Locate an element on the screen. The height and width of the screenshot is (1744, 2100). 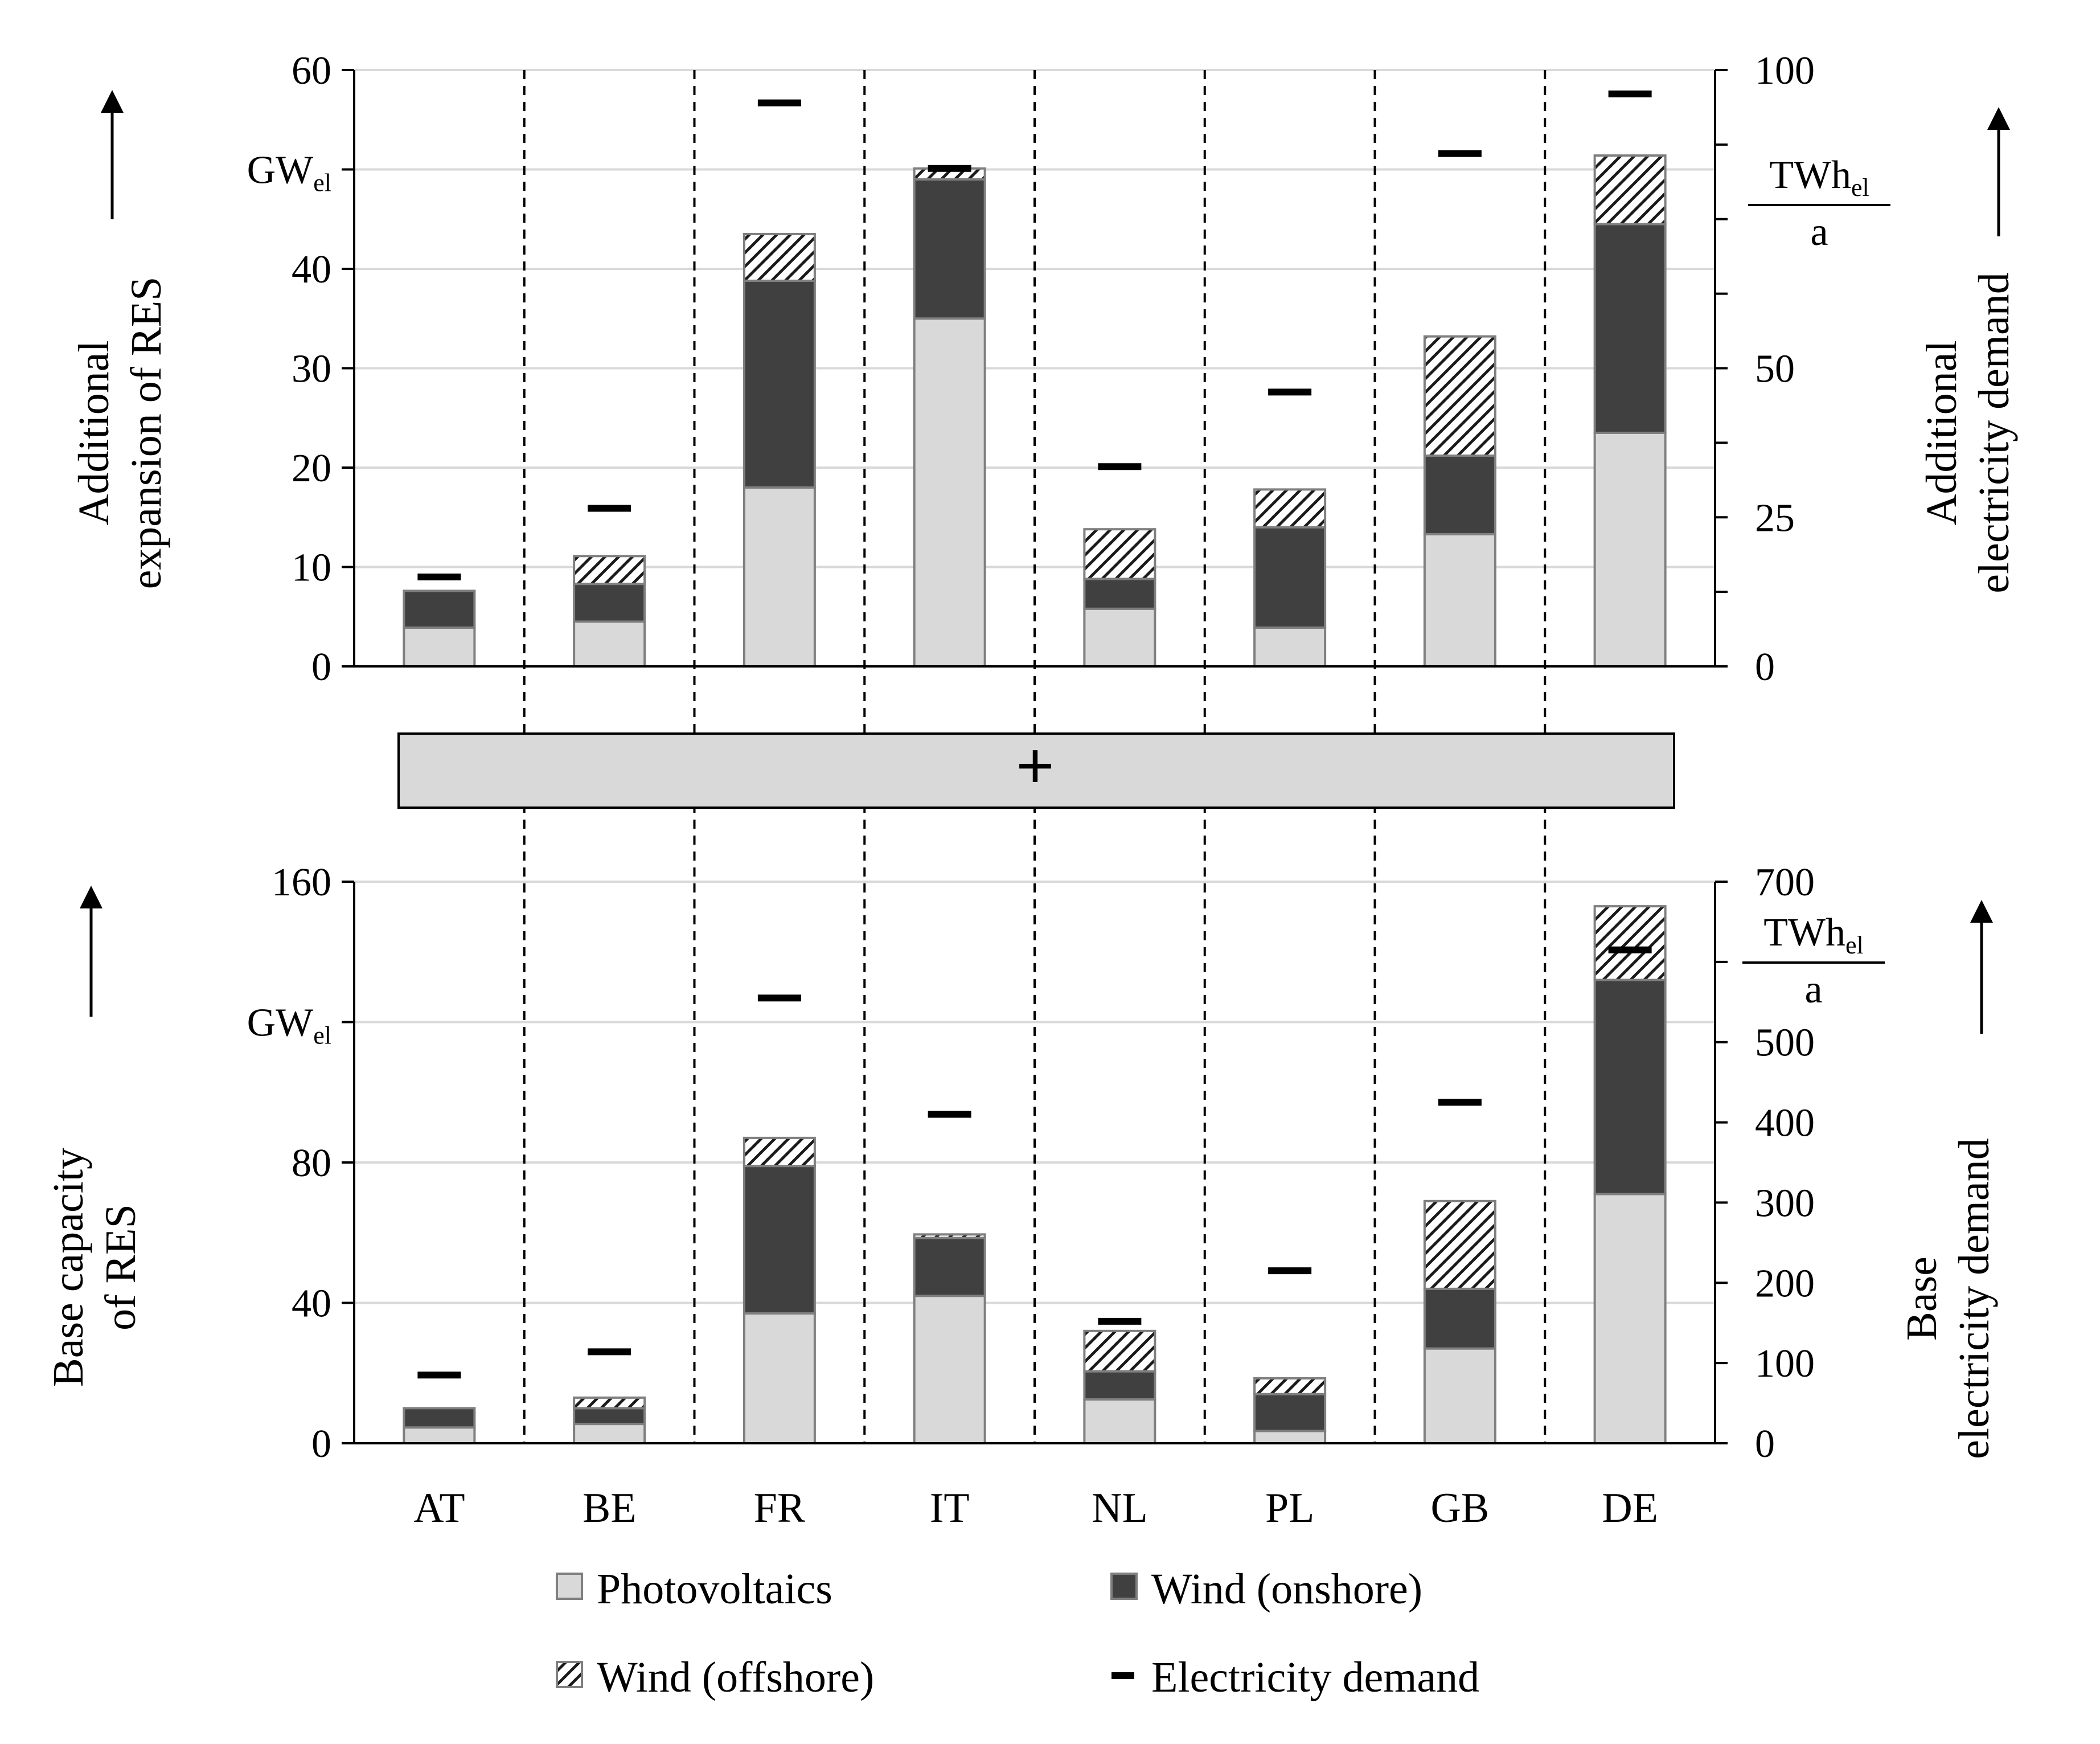
bottom-y-tick-label: 40 is located at coordinates (311, 1304).